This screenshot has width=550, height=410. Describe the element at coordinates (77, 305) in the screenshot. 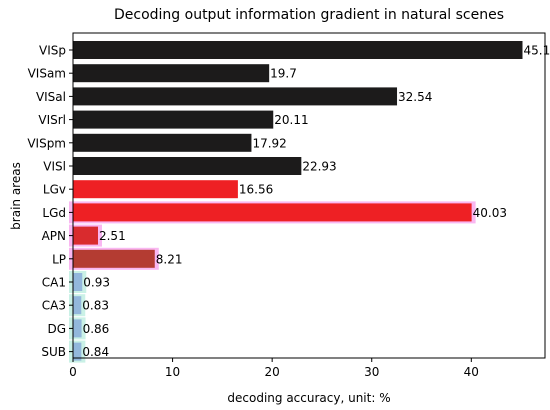

I see `bar-ca3` at that location.